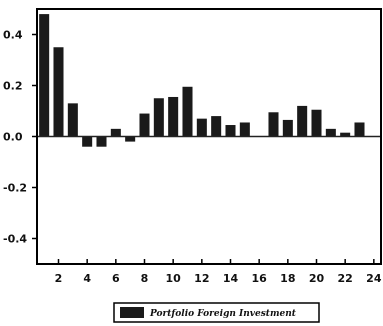 The image size is (383, 326). Describe the element at coordinates (132, 312) in the screenshot. I see `legend-swatch` at that location.